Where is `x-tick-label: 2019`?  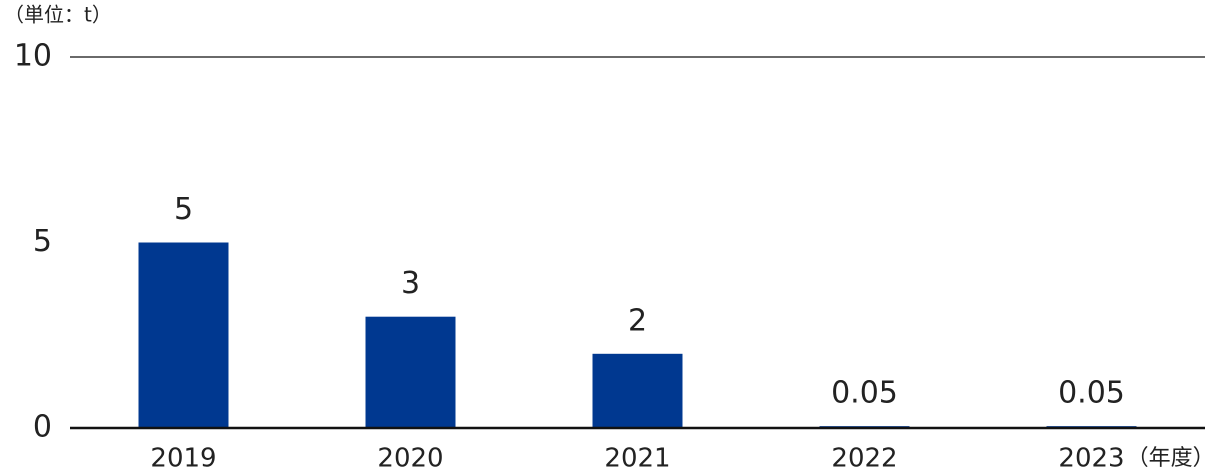
x-tick-label: 2019 is located at coordinates (183, 459).